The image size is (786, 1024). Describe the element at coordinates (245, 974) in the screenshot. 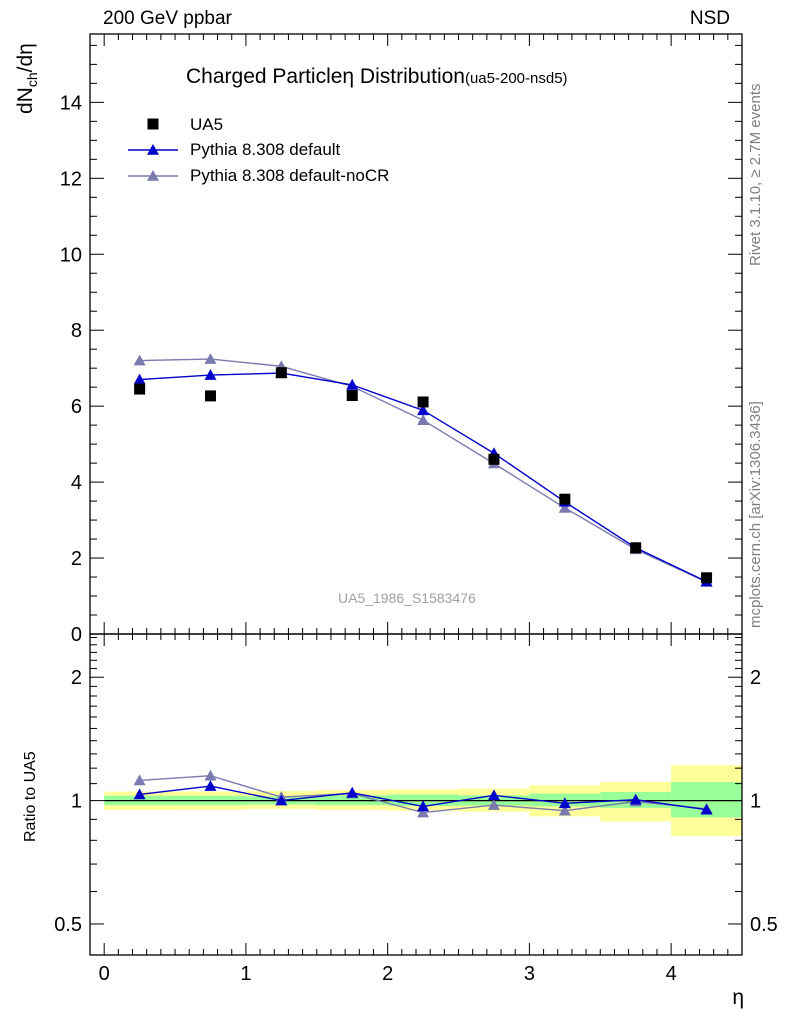

I see `x-tick-label: 1` at that location.